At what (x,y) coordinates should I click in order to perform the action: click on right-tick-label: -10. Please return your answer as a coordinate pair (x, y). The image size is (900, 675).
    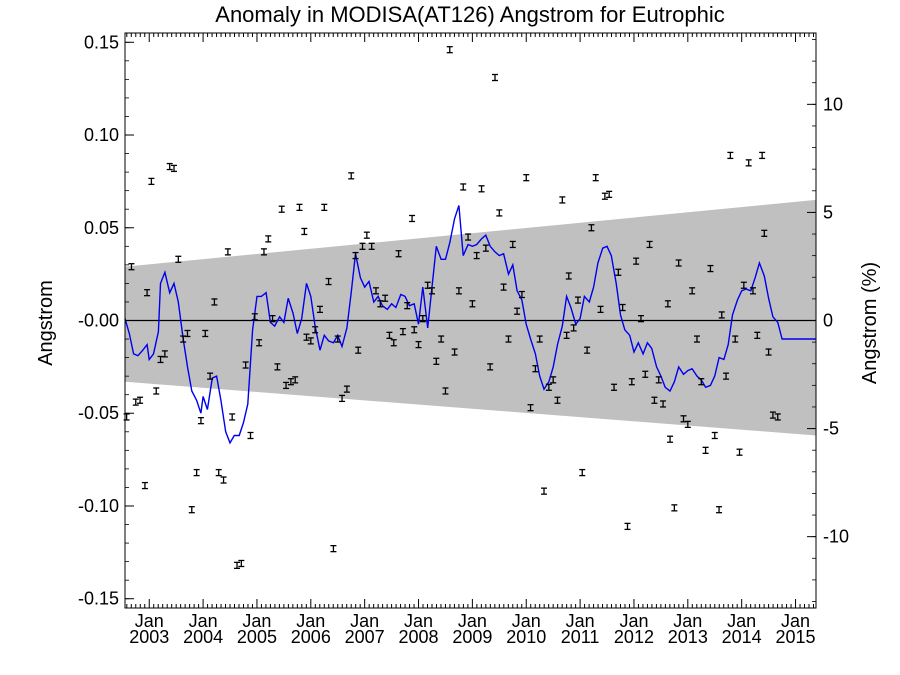
    Looking at the image, I should click on (836, 537).